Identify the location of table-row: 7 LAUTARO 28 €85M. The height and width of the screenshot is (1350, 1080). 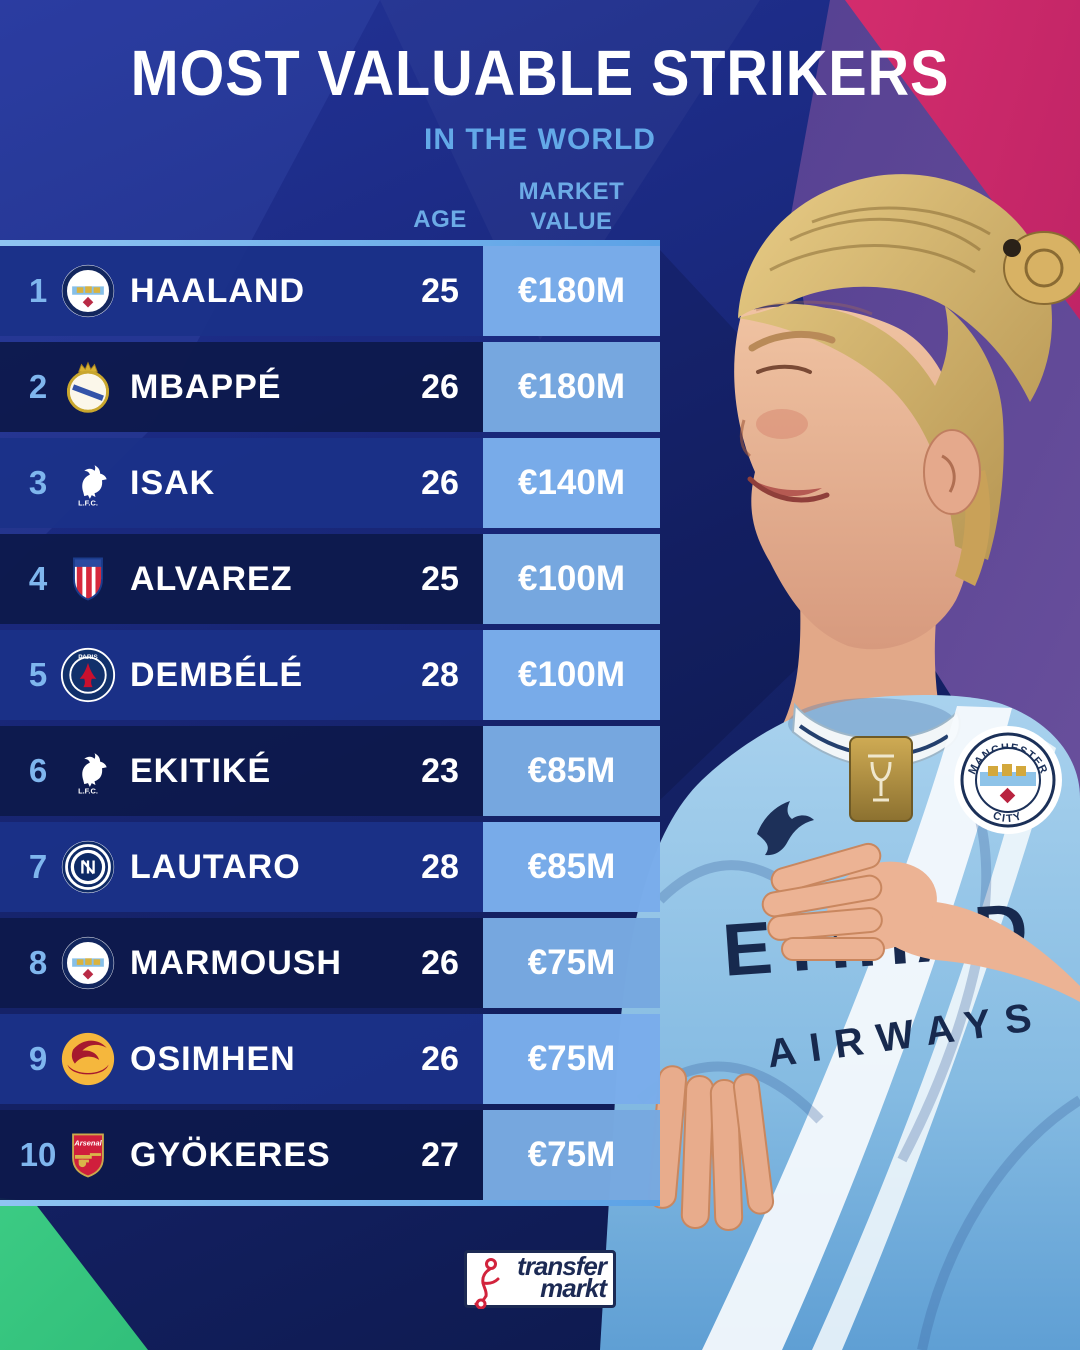
(330, 867).